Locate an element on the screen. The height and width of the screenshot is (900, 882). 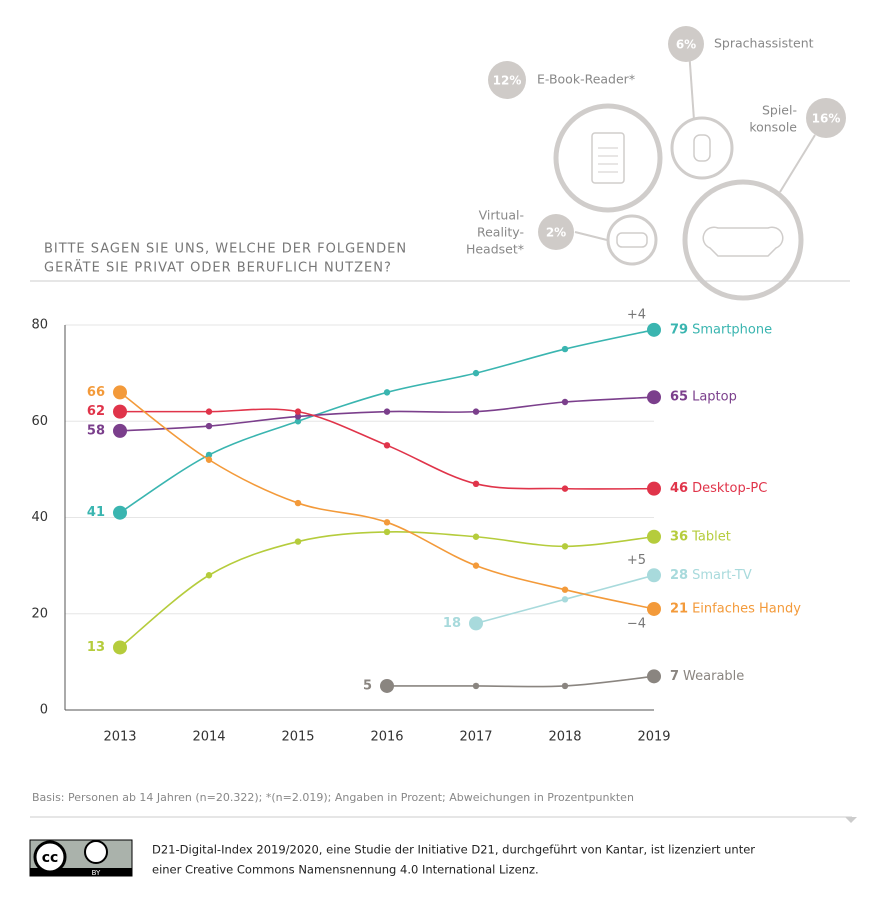
end-value-label: 28 is located at coordinates (679, 575).